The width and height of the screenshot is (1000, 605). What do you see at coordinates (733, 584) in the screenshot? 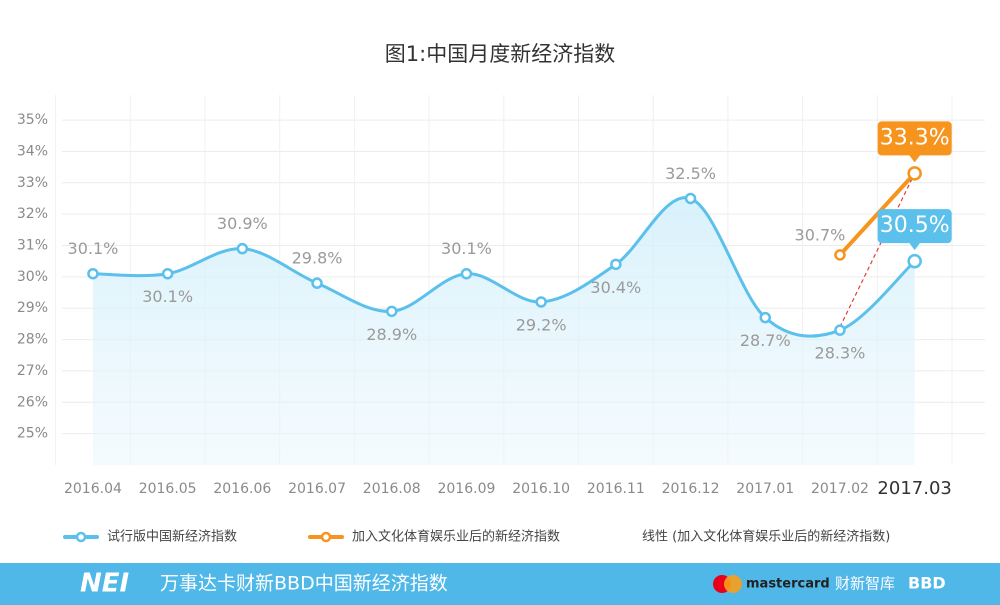
I see `mc-circle` at bounding box center [733, 584].